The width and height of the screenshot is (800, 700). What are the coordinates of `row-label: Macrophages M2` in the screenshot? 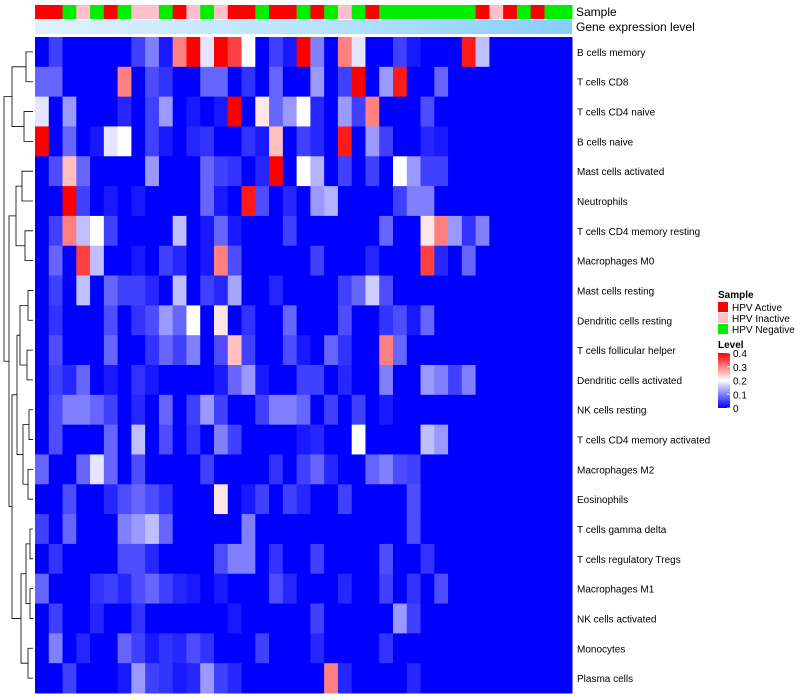 It's located at (616, 470).